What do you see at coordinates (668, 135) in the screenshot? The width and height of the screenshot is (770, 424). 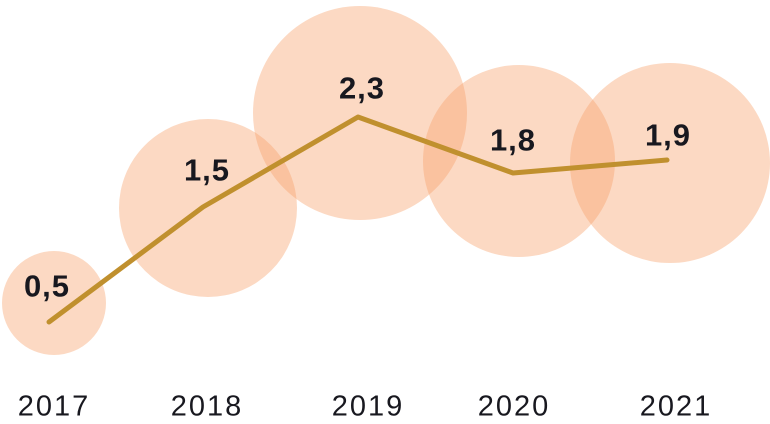 I see `value-label-2021: 1,9` at bounding box center [668, 135].